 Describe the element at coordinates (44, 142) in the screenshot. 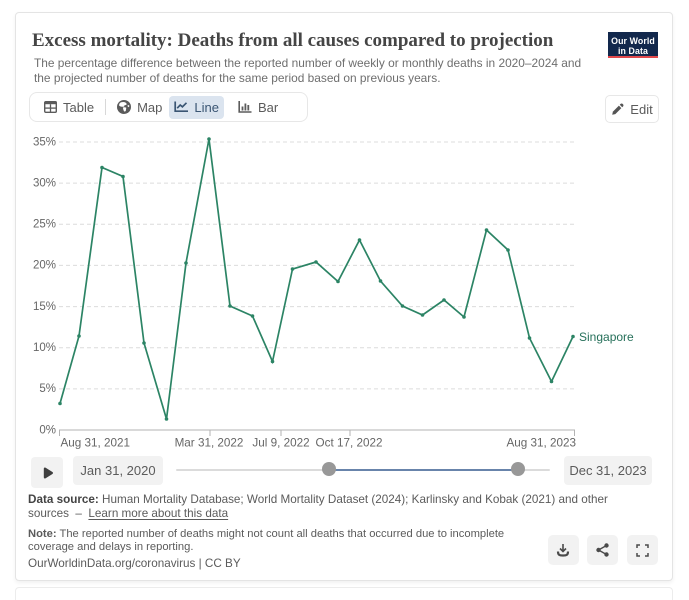

I see `svg-text: 35%` at that location.